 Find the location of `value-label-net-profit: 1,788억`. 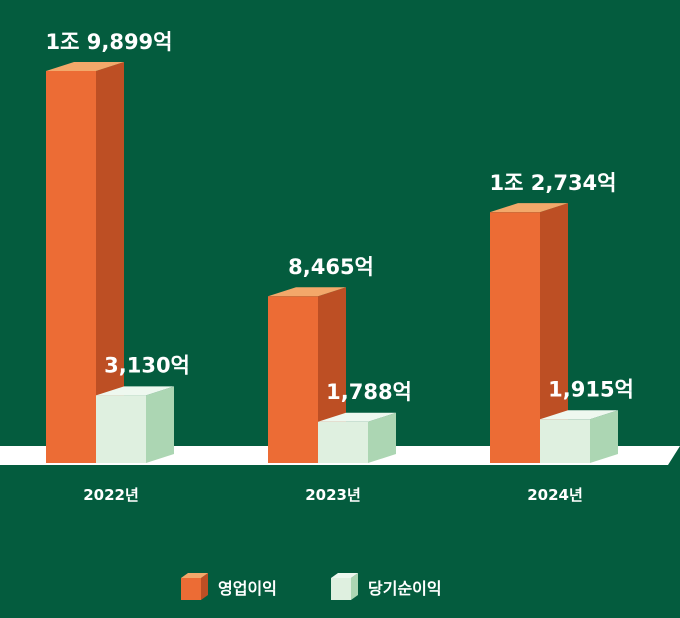

value-label-net-profit: 1,788억 is located at coordinates (369, 392).